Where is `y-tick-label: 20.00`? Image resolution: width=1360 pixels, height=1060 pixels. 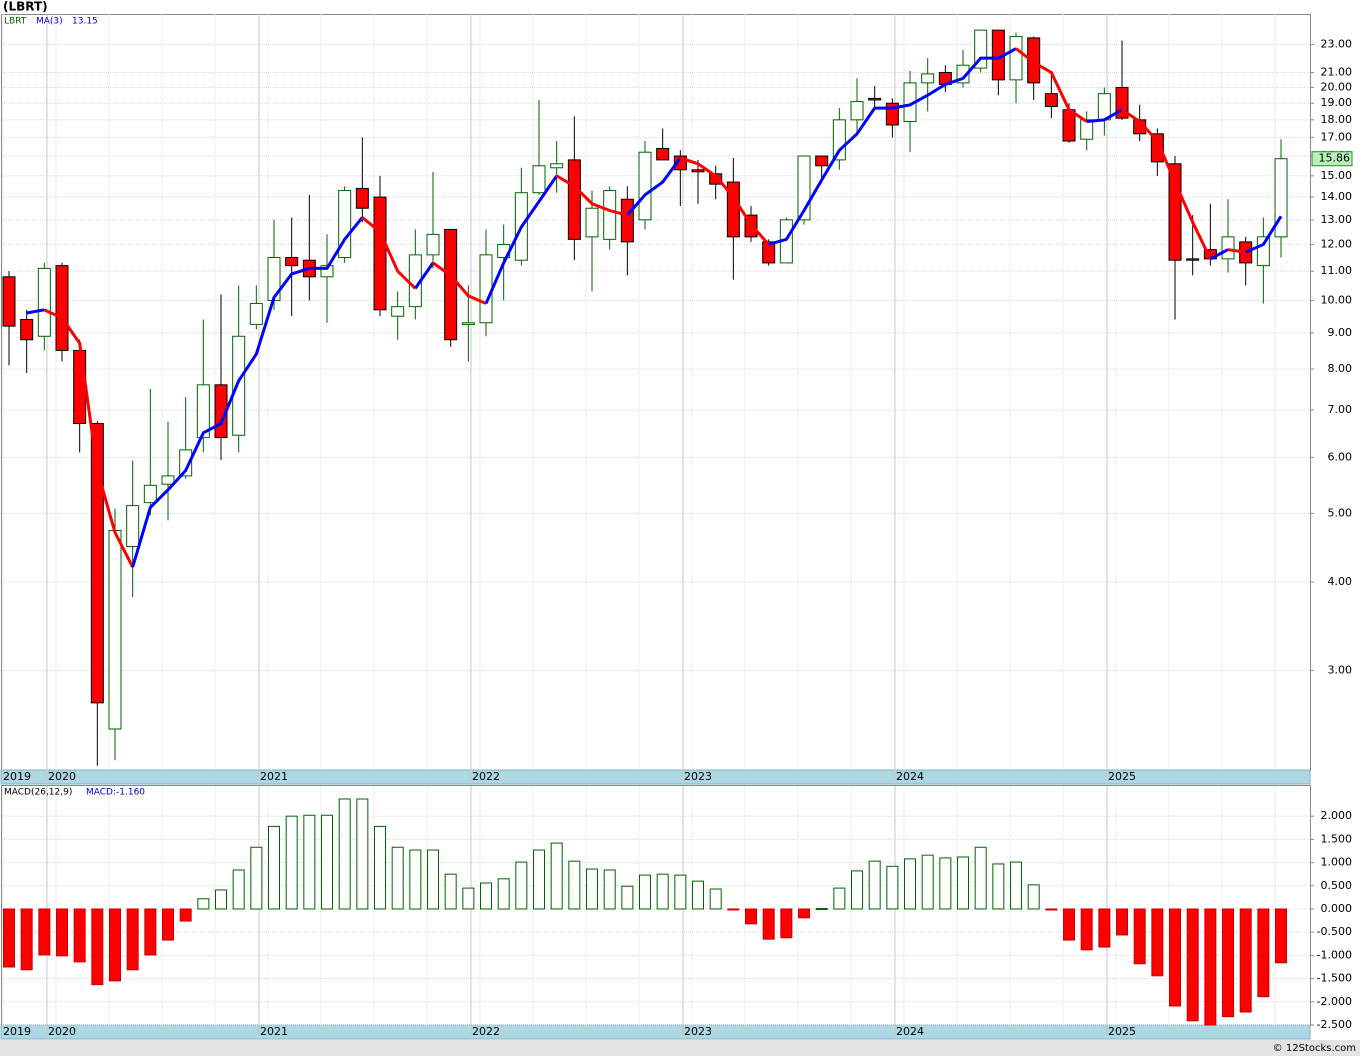
y-tick-label: 20.00 is located at coordinates (1337, 86).